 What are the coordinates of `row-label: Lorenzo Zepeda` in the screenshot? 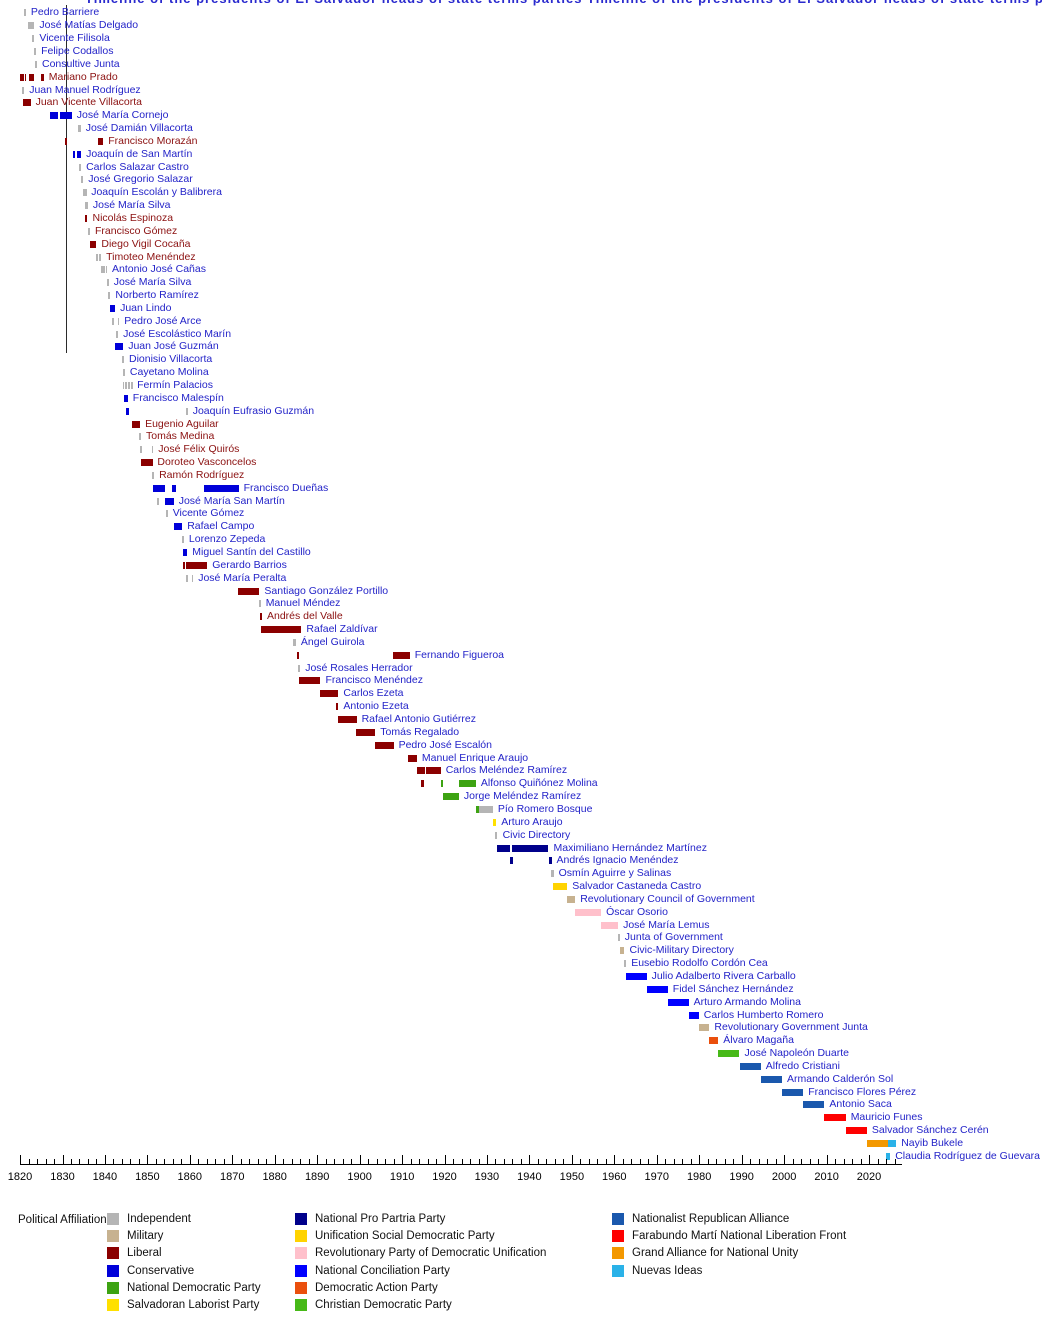 It's located at (227, 539).